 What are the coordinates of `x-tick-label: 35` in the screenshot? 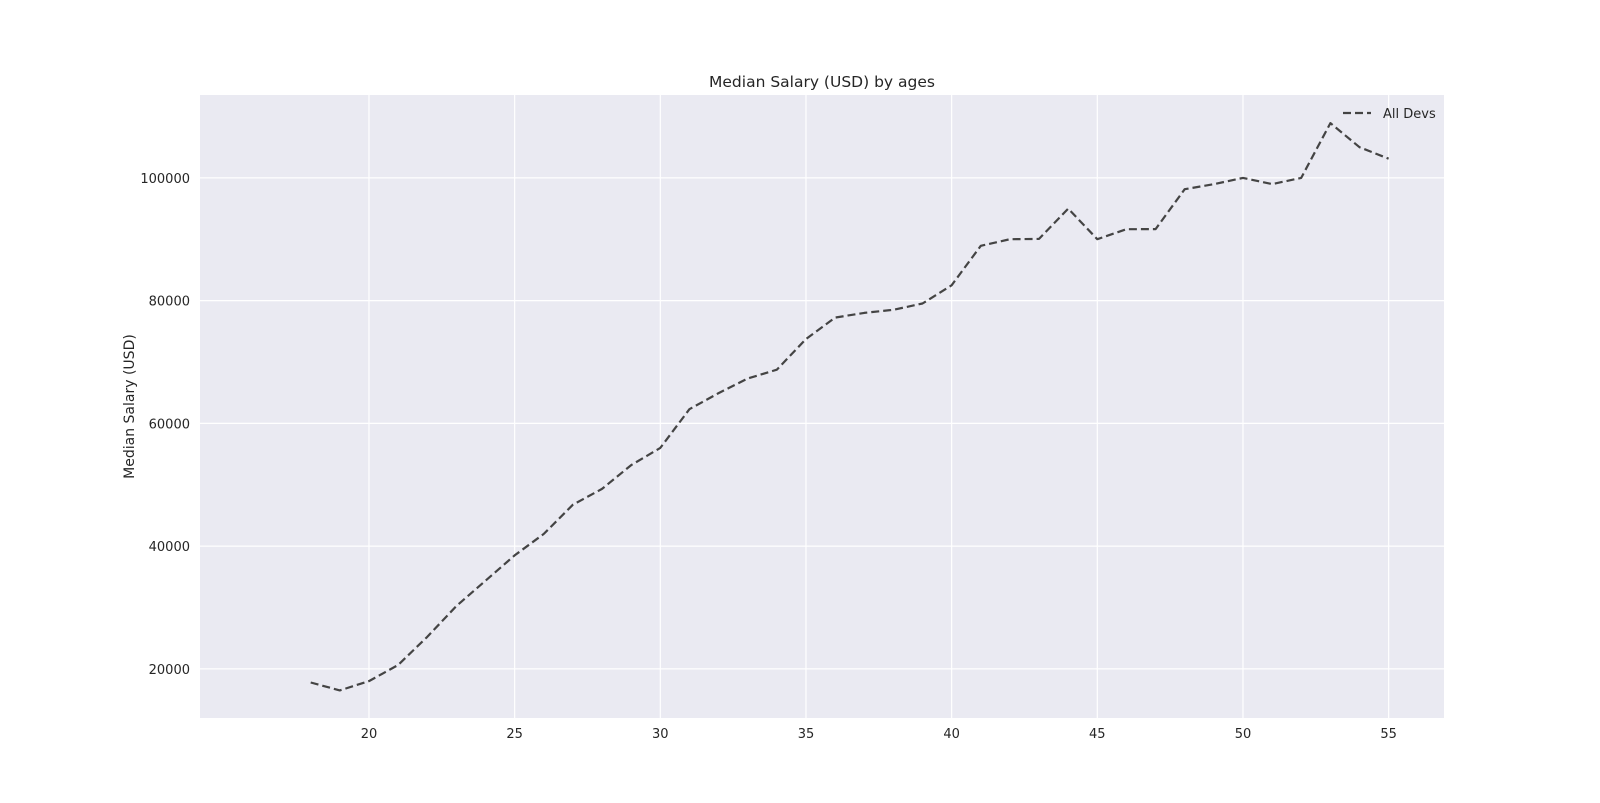 It's located at (806, 734).